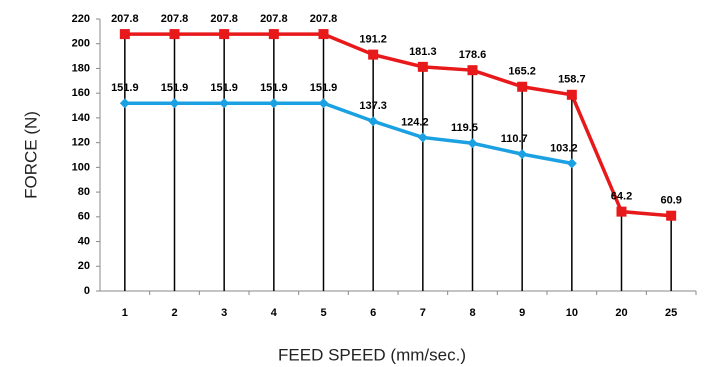  What do you see at coordinates (621, 197) in the screenshot?
I see `value-label: 64.2` at bounding box center [621, 197].